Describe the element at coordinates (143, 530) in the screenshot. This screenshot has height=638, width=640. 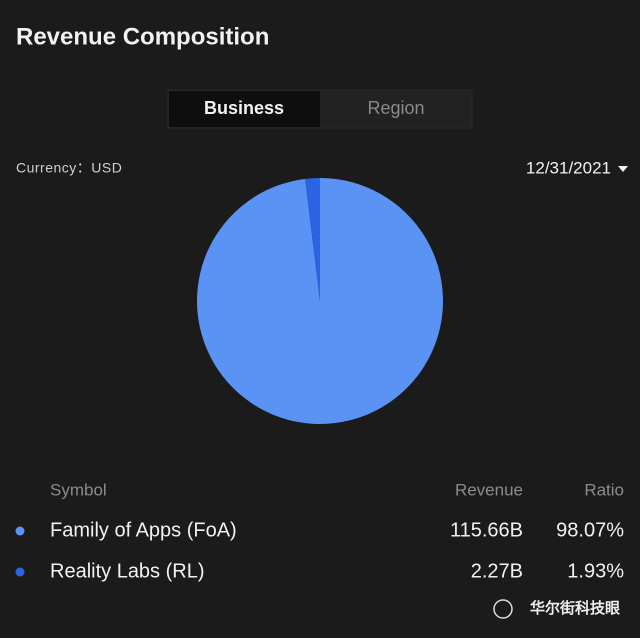
I see `row-name: Family of Apps (FoA)` at that location.